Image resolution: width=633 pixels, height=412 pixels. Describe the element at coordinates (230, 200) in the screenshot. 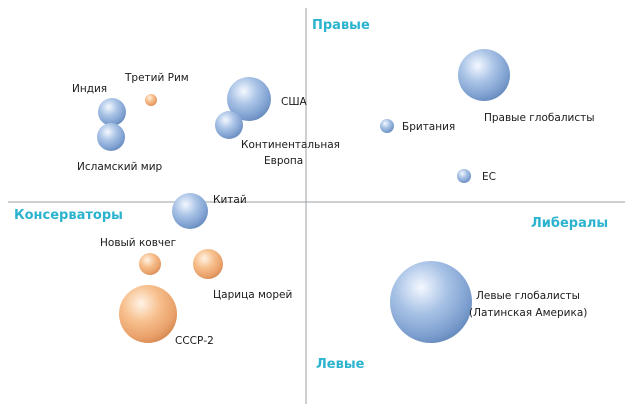

I see `label-china: Китай` at that location.